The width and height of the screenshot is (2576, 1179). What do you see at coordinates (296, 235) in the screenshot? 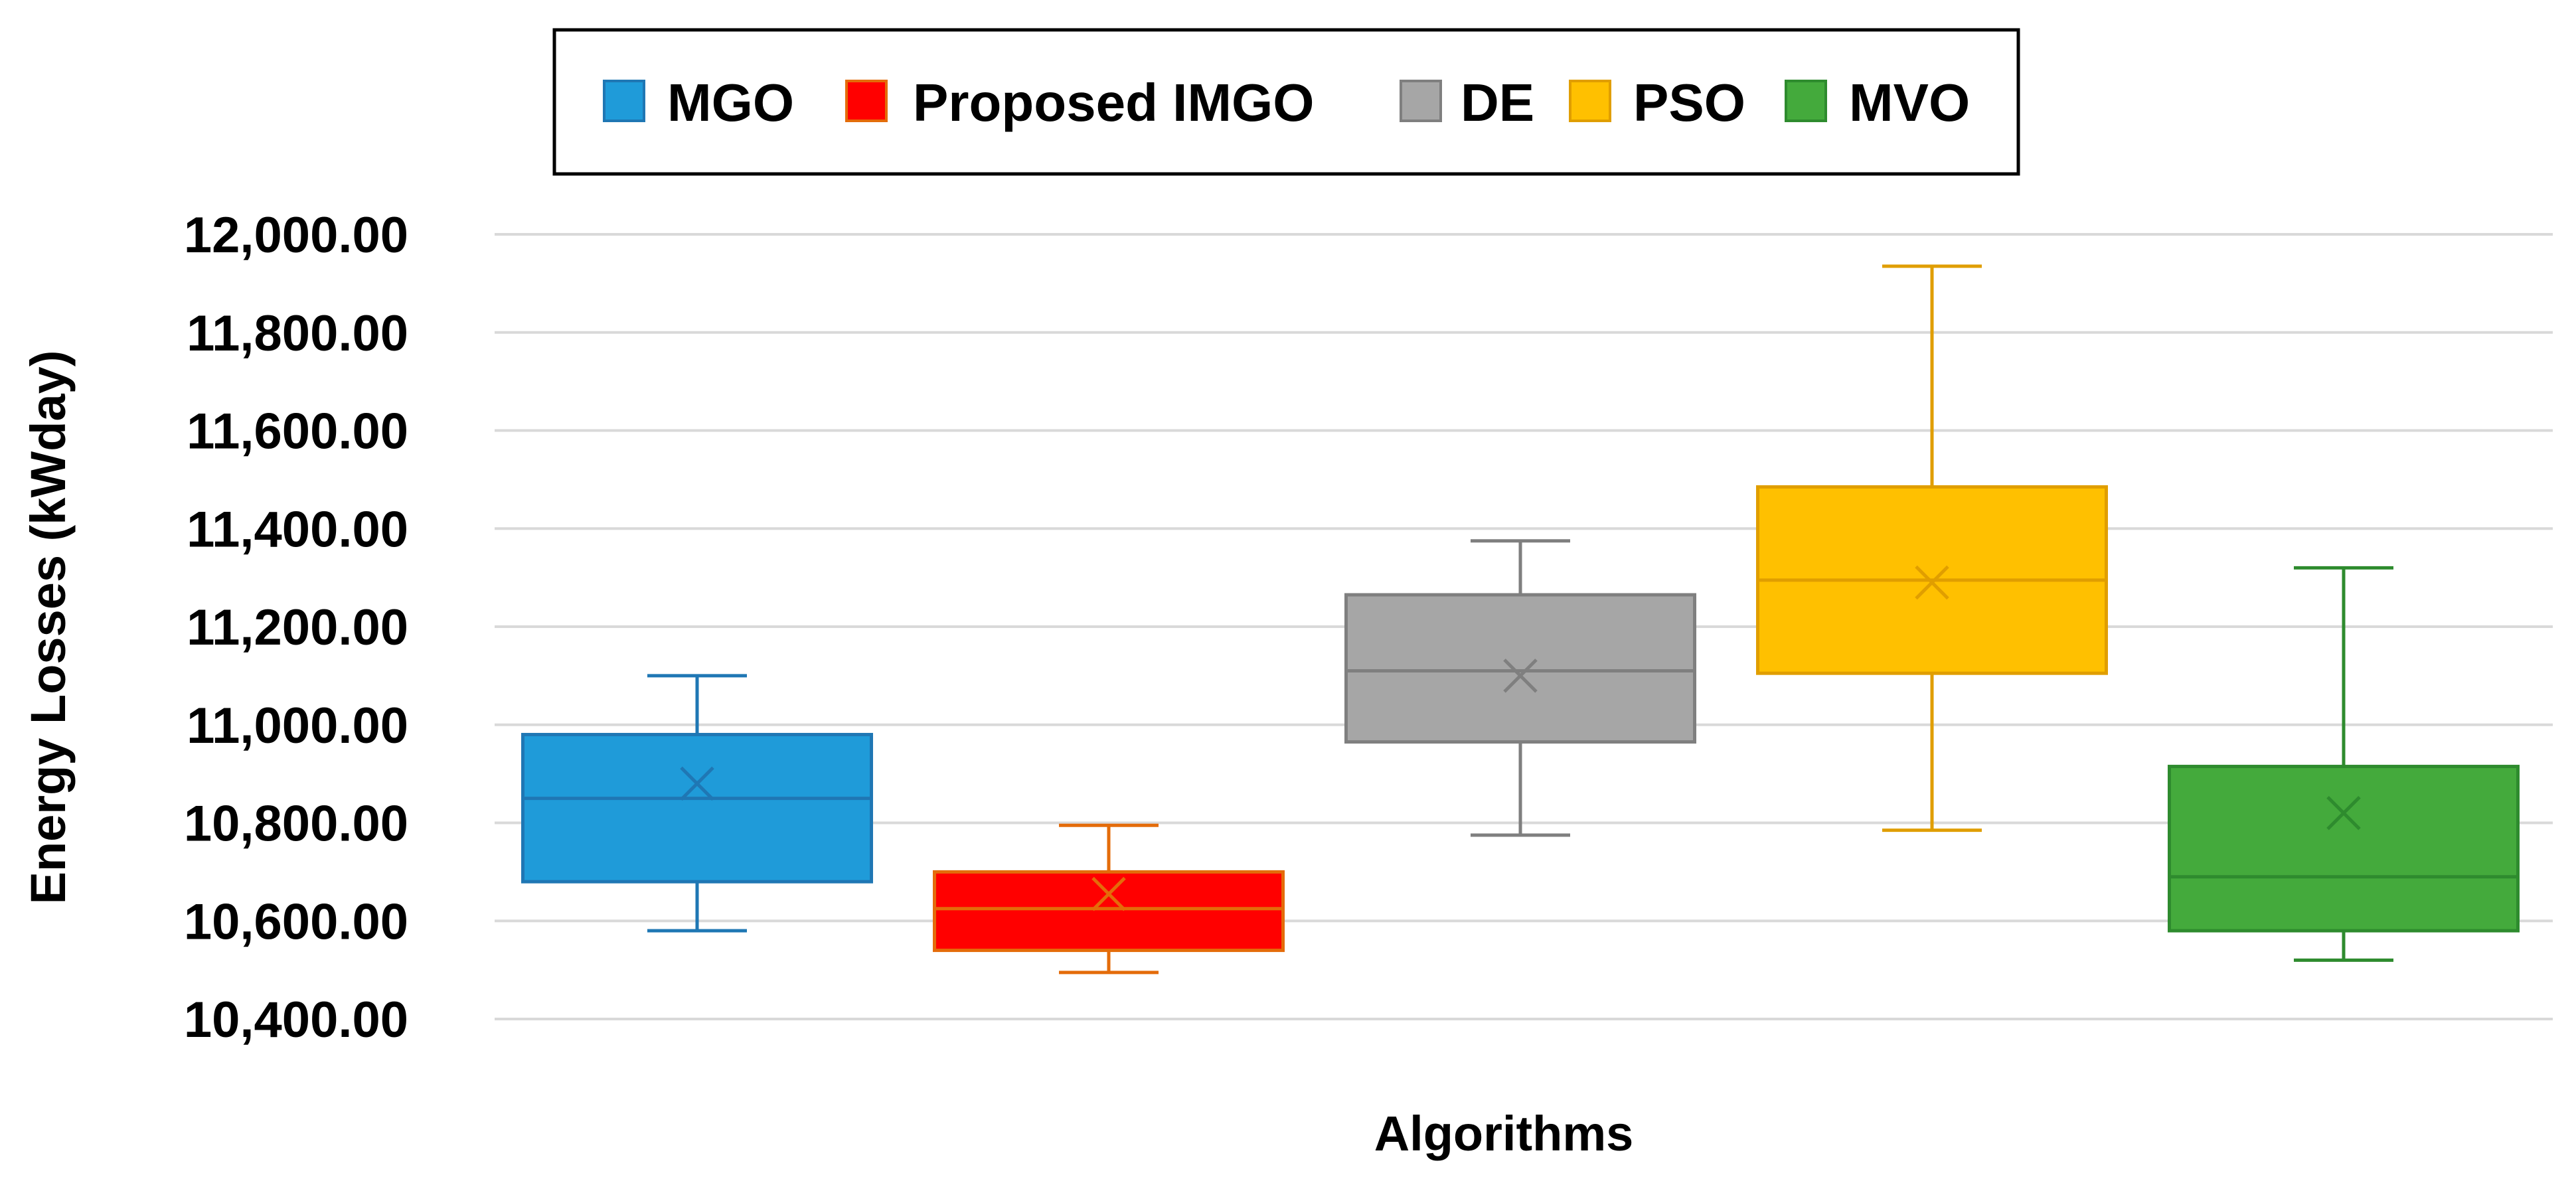
I see `y-tick-label: 12,000.00` at bounding box center [296, 235].